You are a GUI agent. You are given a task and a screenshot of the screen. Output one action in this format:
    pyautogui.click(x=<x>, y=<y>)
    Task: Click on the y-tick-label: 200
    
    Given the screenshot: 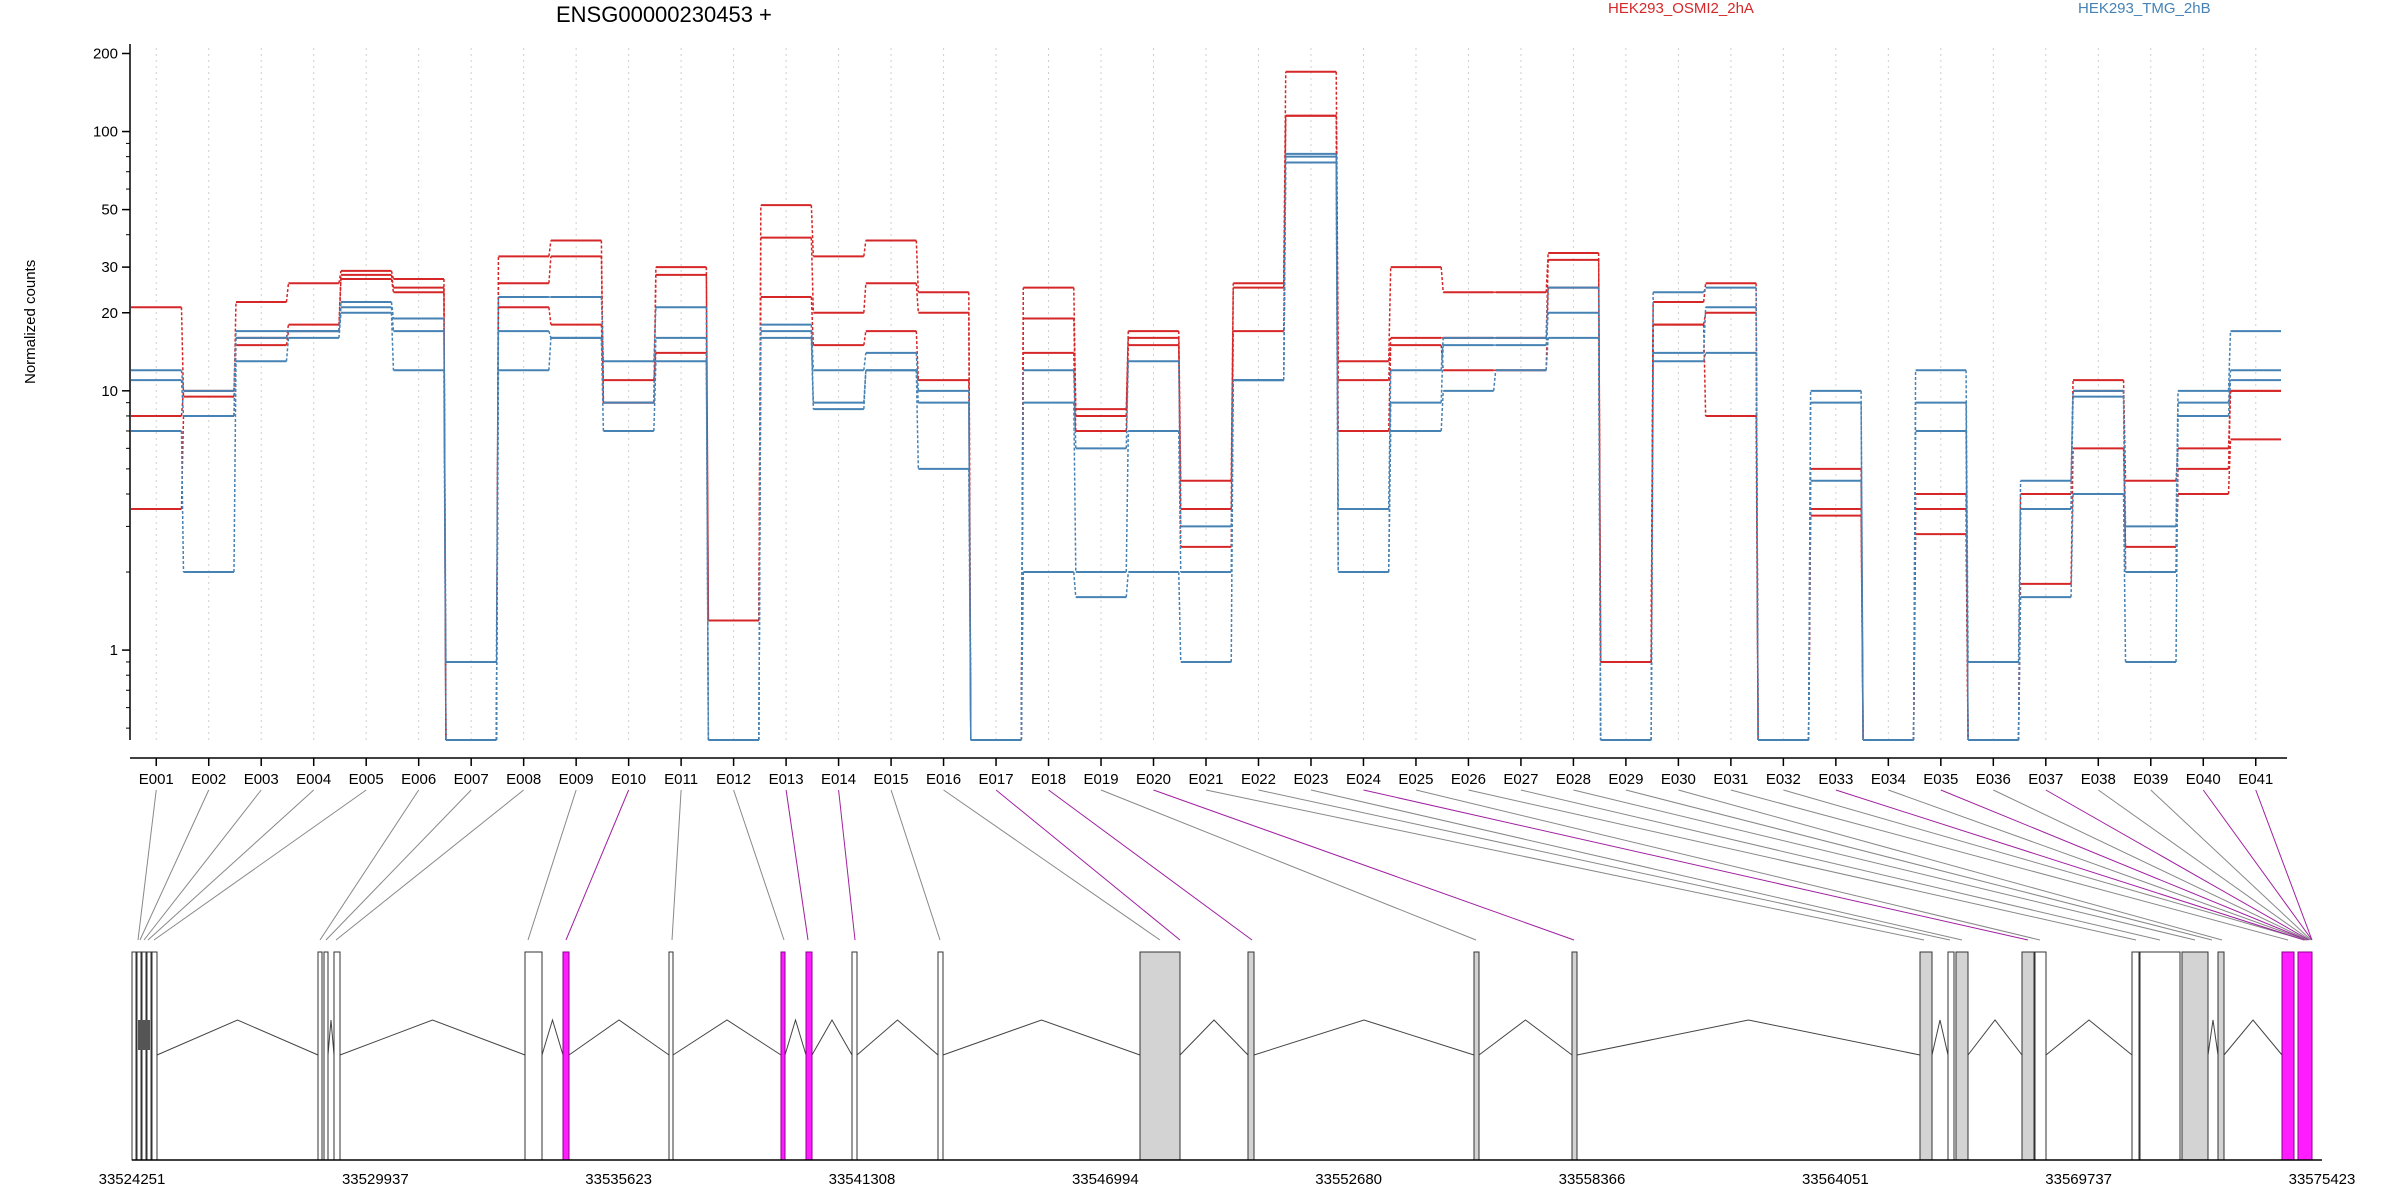 What is the action you would take?
    pyautogui.click(x=105, y=53)
    